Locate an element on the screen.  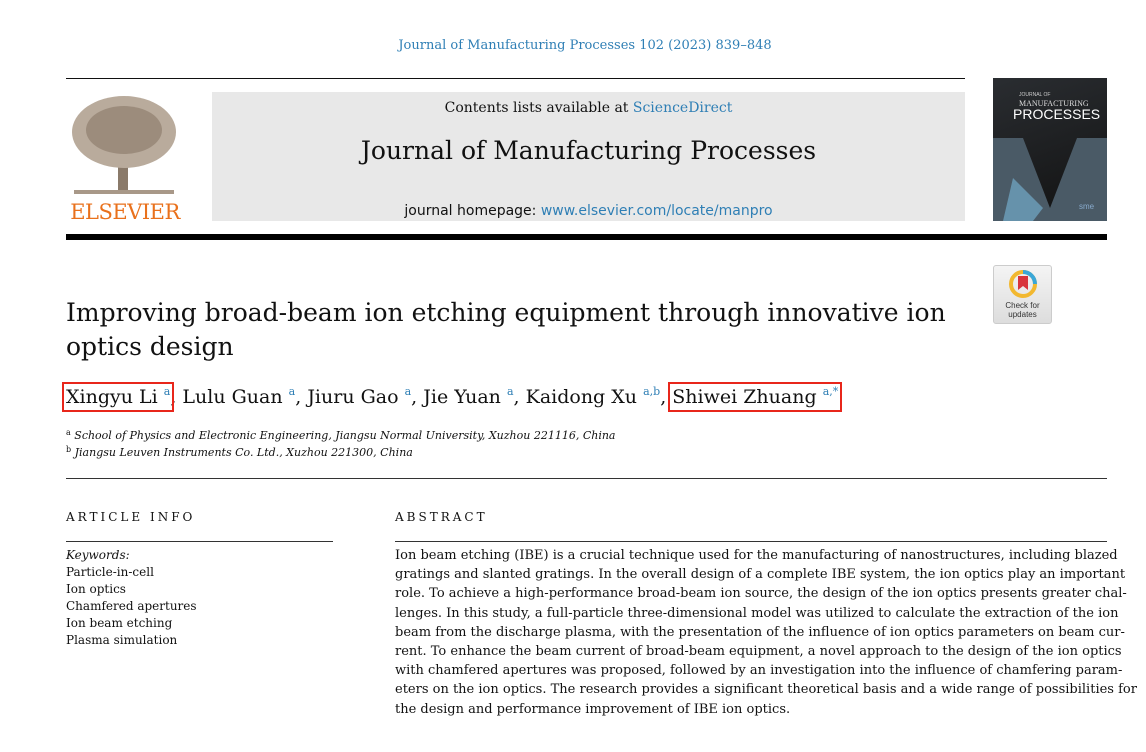
keywords-label: Keywords: is located at coordinates (98, 555).